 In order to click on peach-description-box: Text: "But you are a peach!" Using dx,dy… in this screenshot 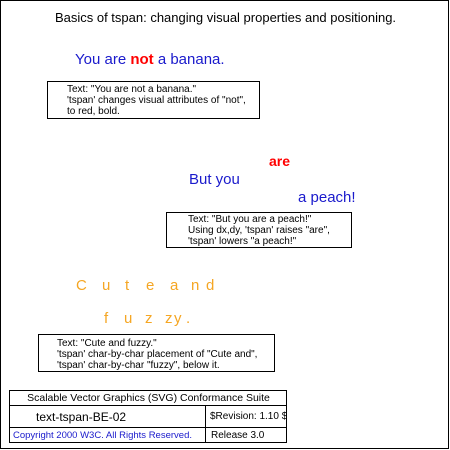, I will do `click(259, 230)`.